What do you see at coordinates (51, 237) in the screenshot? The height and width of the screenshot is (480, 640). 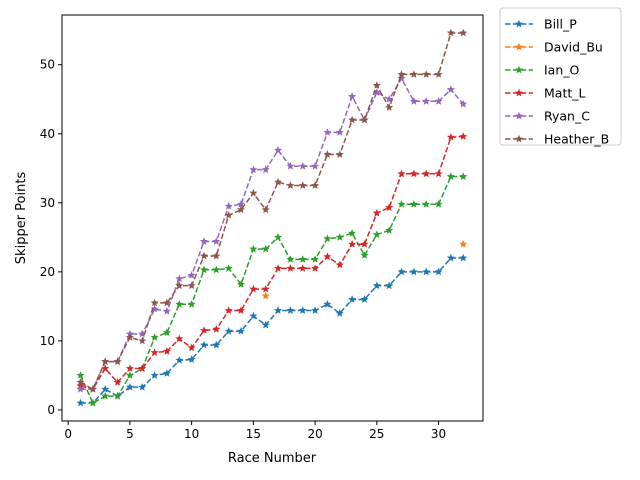 I see `y-axis: 0 10 20 30 40 50` at bounding box center [51, 237].